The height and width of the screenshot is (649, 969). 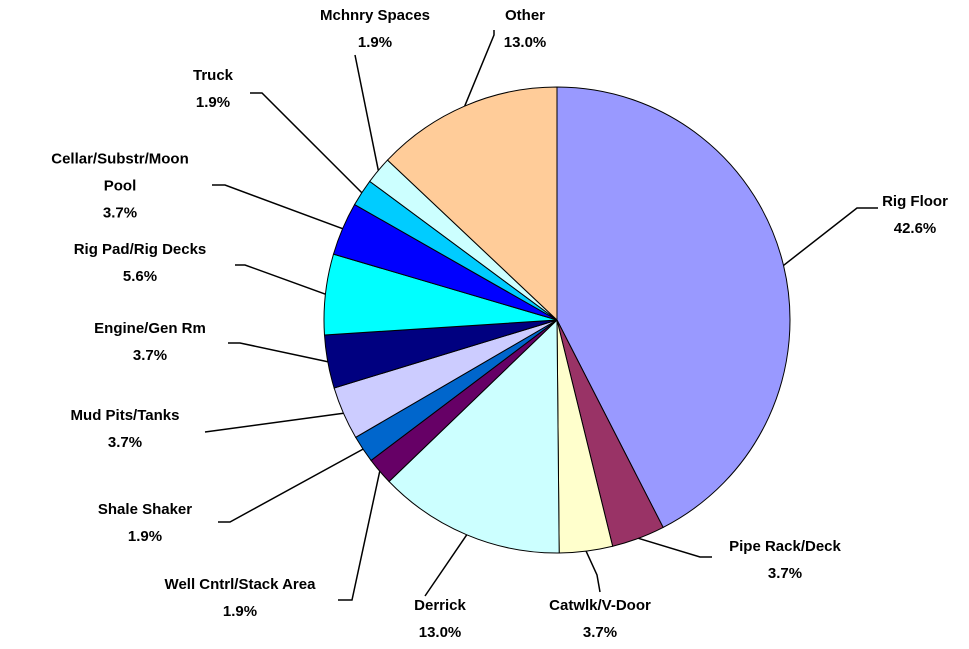 I want to click on value-label: 5.6%, so click(x=140, y=276).